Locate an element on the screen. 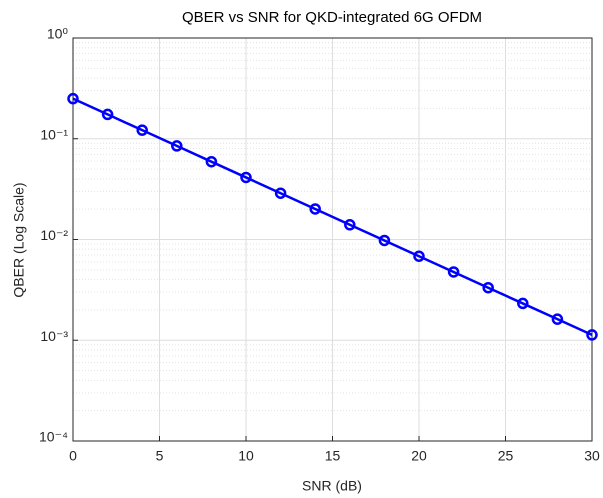 The width and height of the screenshot is (603, 498). x-tick-label: 0 is located at coordinates (73, 456).